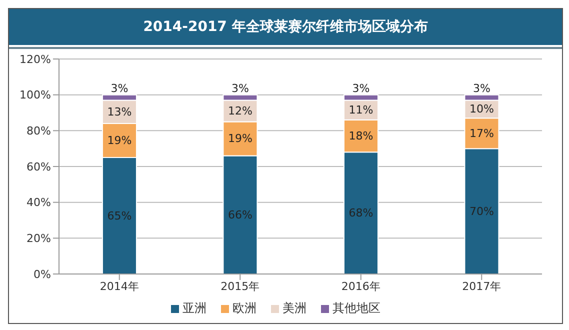 This screenshot has height=330, width=569. Describe the element at coordinates (361, 110) in the screenshot. I see `data-label: 11%` at that location.